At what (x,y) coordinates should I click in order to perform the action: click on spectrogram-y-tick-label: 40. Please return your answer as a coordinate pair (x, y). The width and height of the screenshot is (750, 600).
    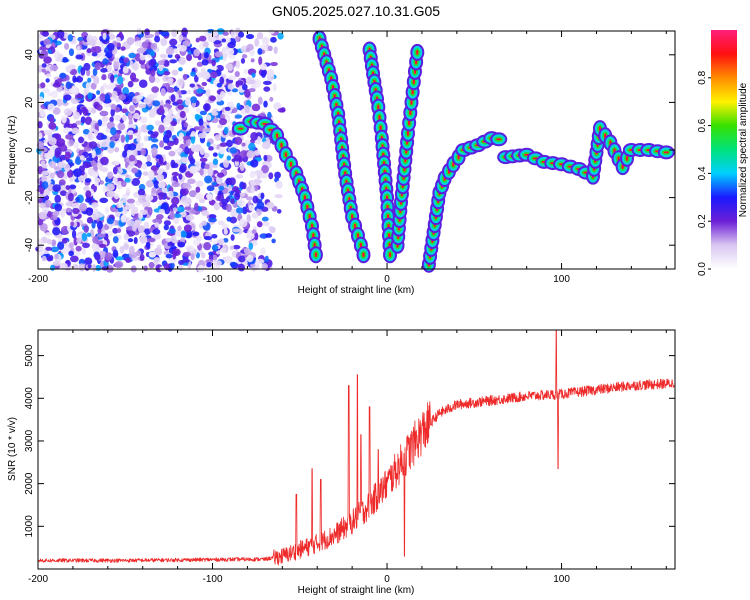
    Looking at the image, I should click on (29, 55).